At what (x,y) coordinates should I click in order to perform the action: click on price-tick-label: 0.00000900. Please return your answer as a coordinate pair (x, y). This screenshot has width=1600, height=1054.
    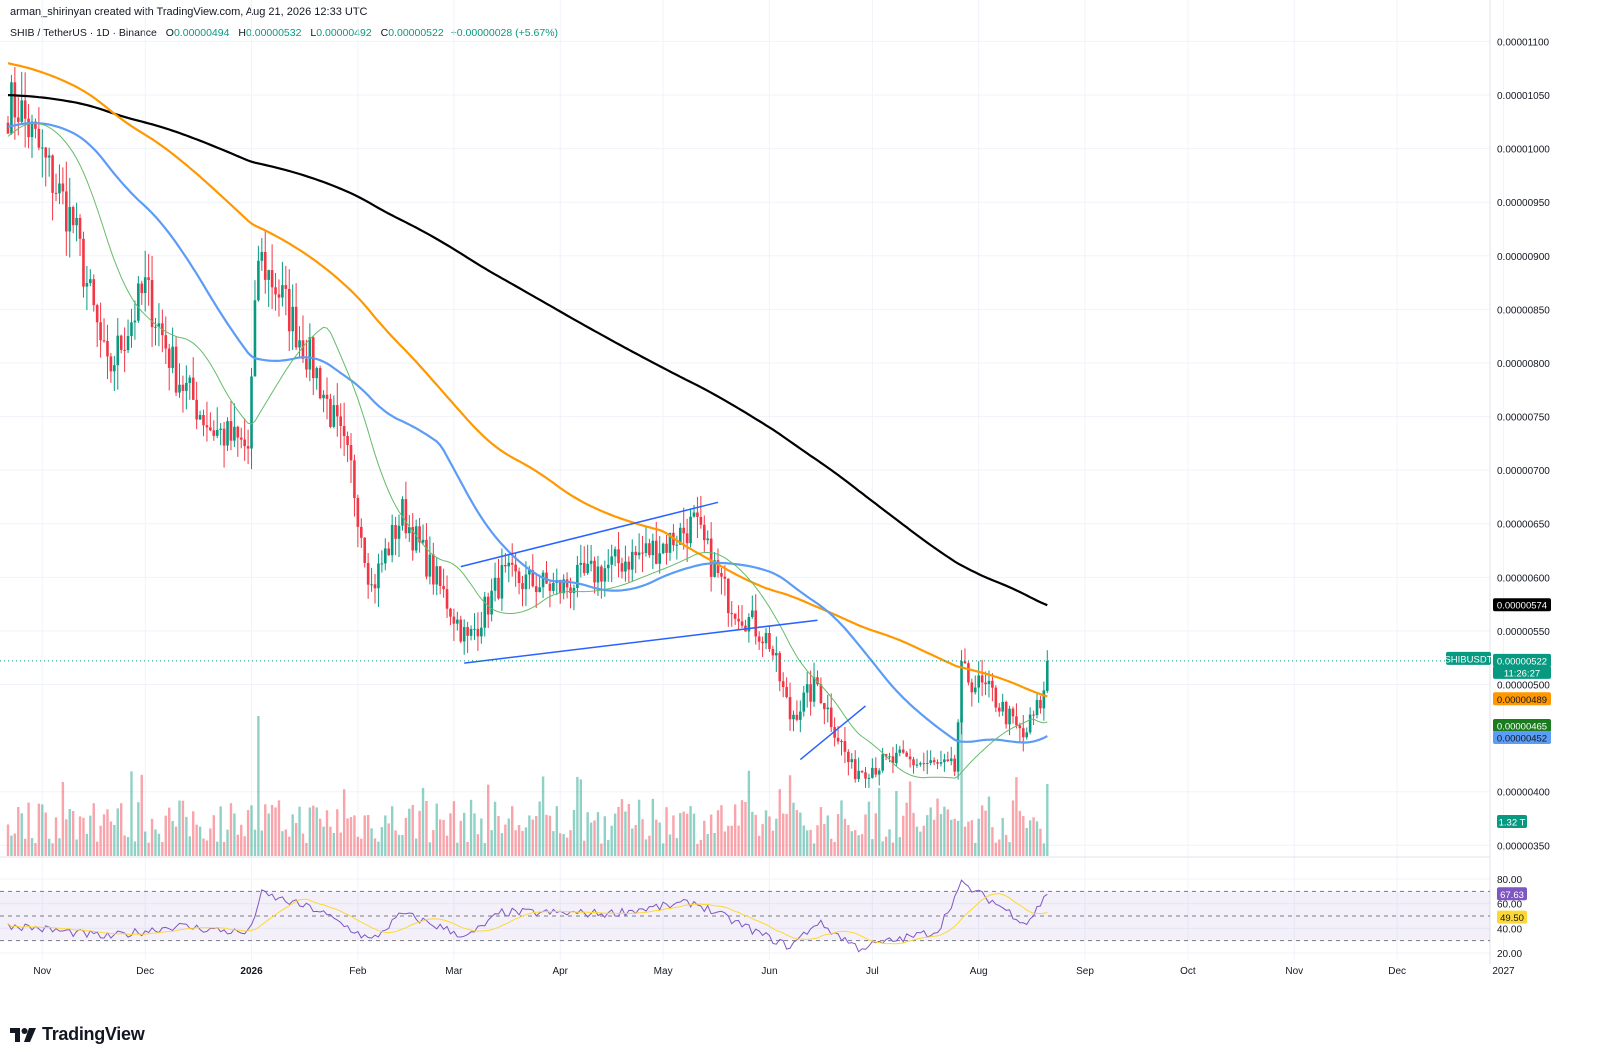
    Looking at the image, I should click on (1523, 257).